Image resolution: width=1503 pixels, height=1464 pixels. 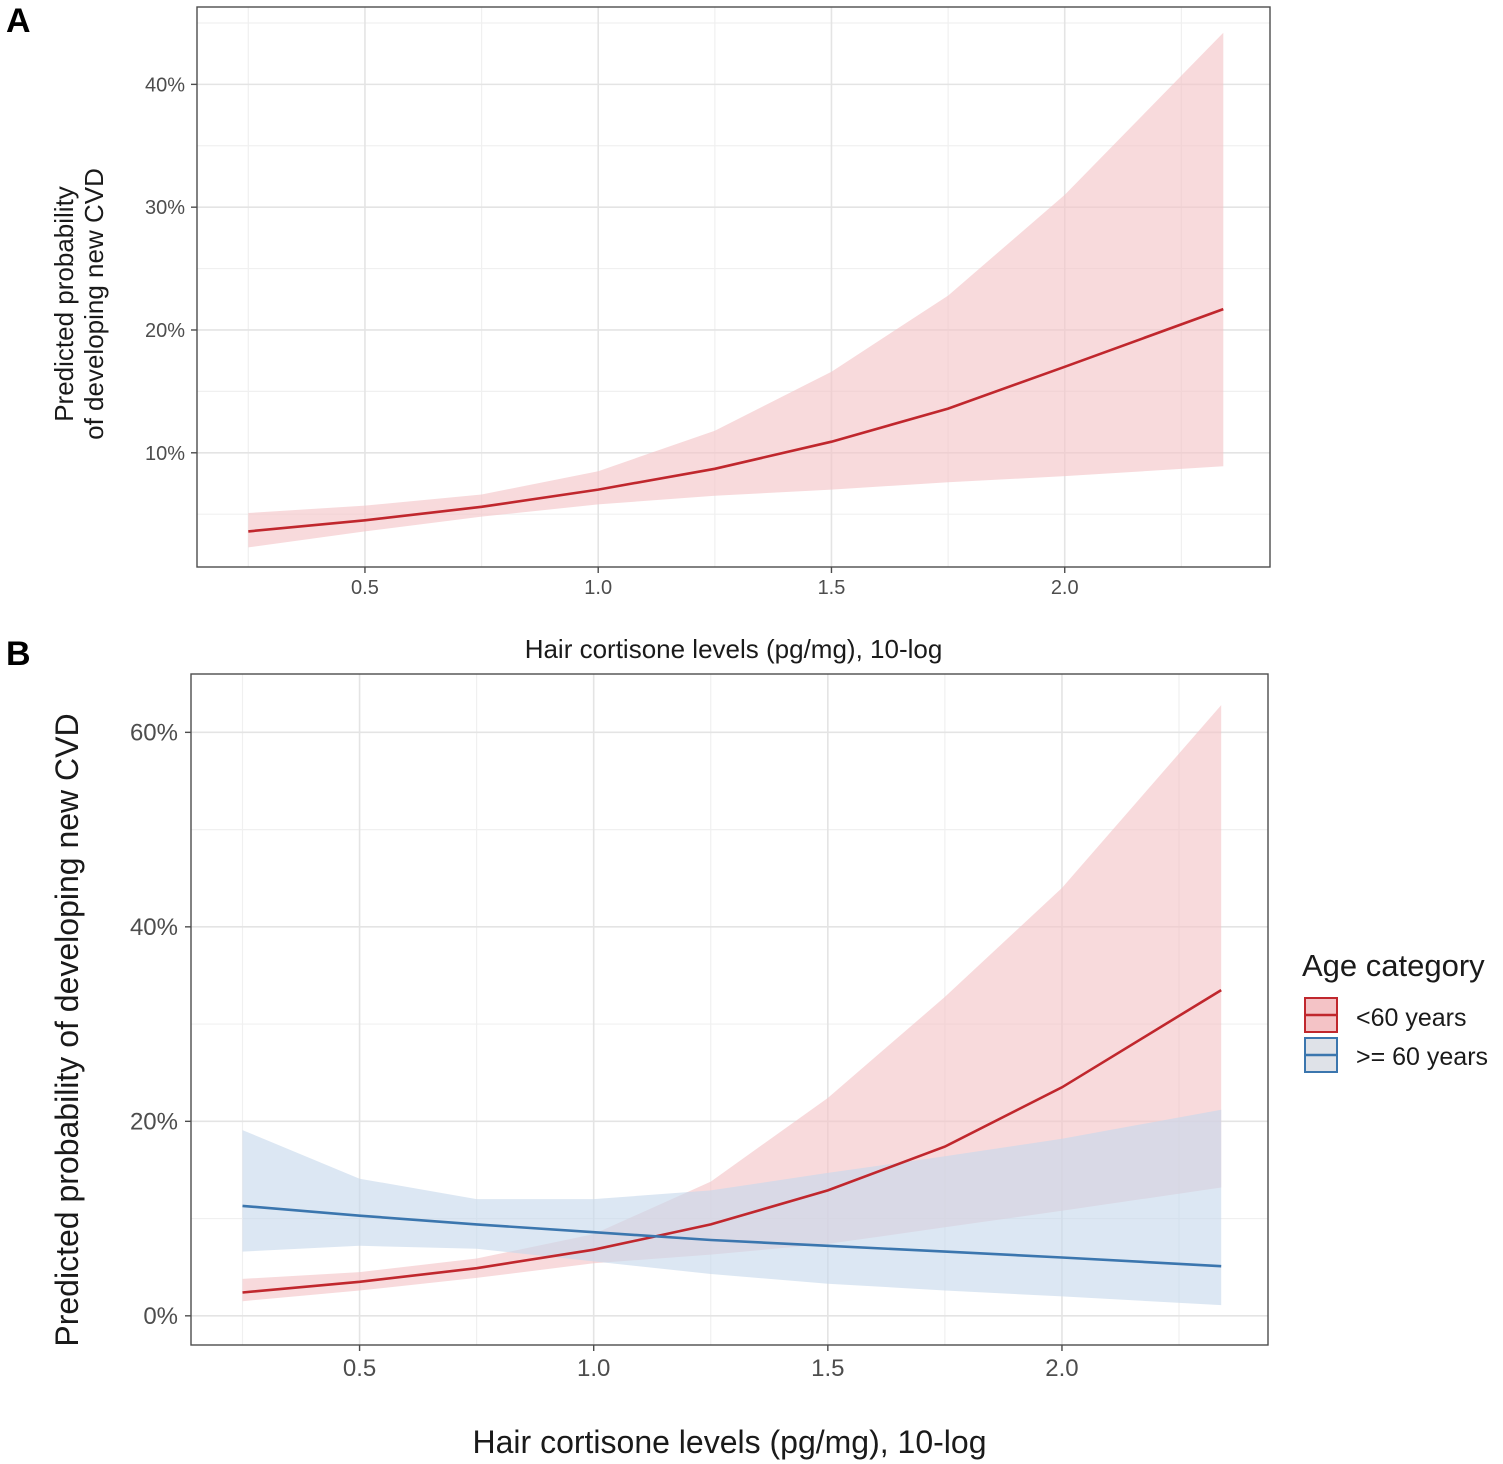 I want to click on panel-a-x-tick-label: 2.0, so click(x=1065, y=588).